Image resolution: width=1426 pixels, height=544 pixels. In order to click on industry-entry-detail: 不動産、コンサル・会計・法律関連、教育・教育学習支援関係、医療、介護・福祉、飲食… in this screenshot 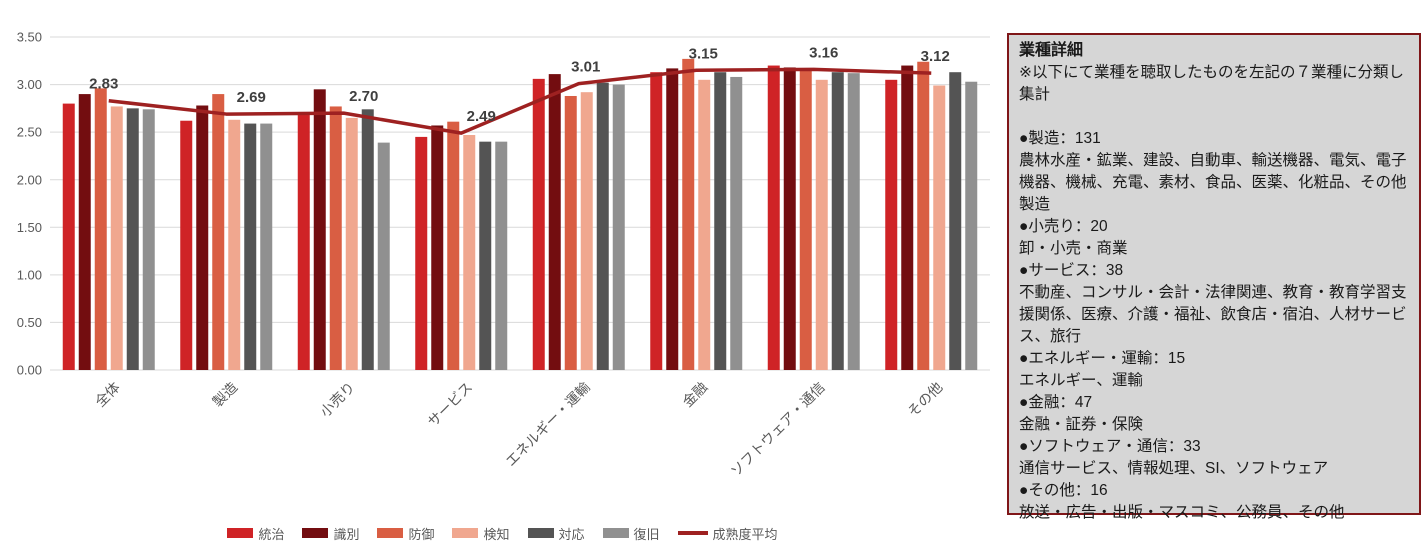, I will do `click(1213, 314)`.